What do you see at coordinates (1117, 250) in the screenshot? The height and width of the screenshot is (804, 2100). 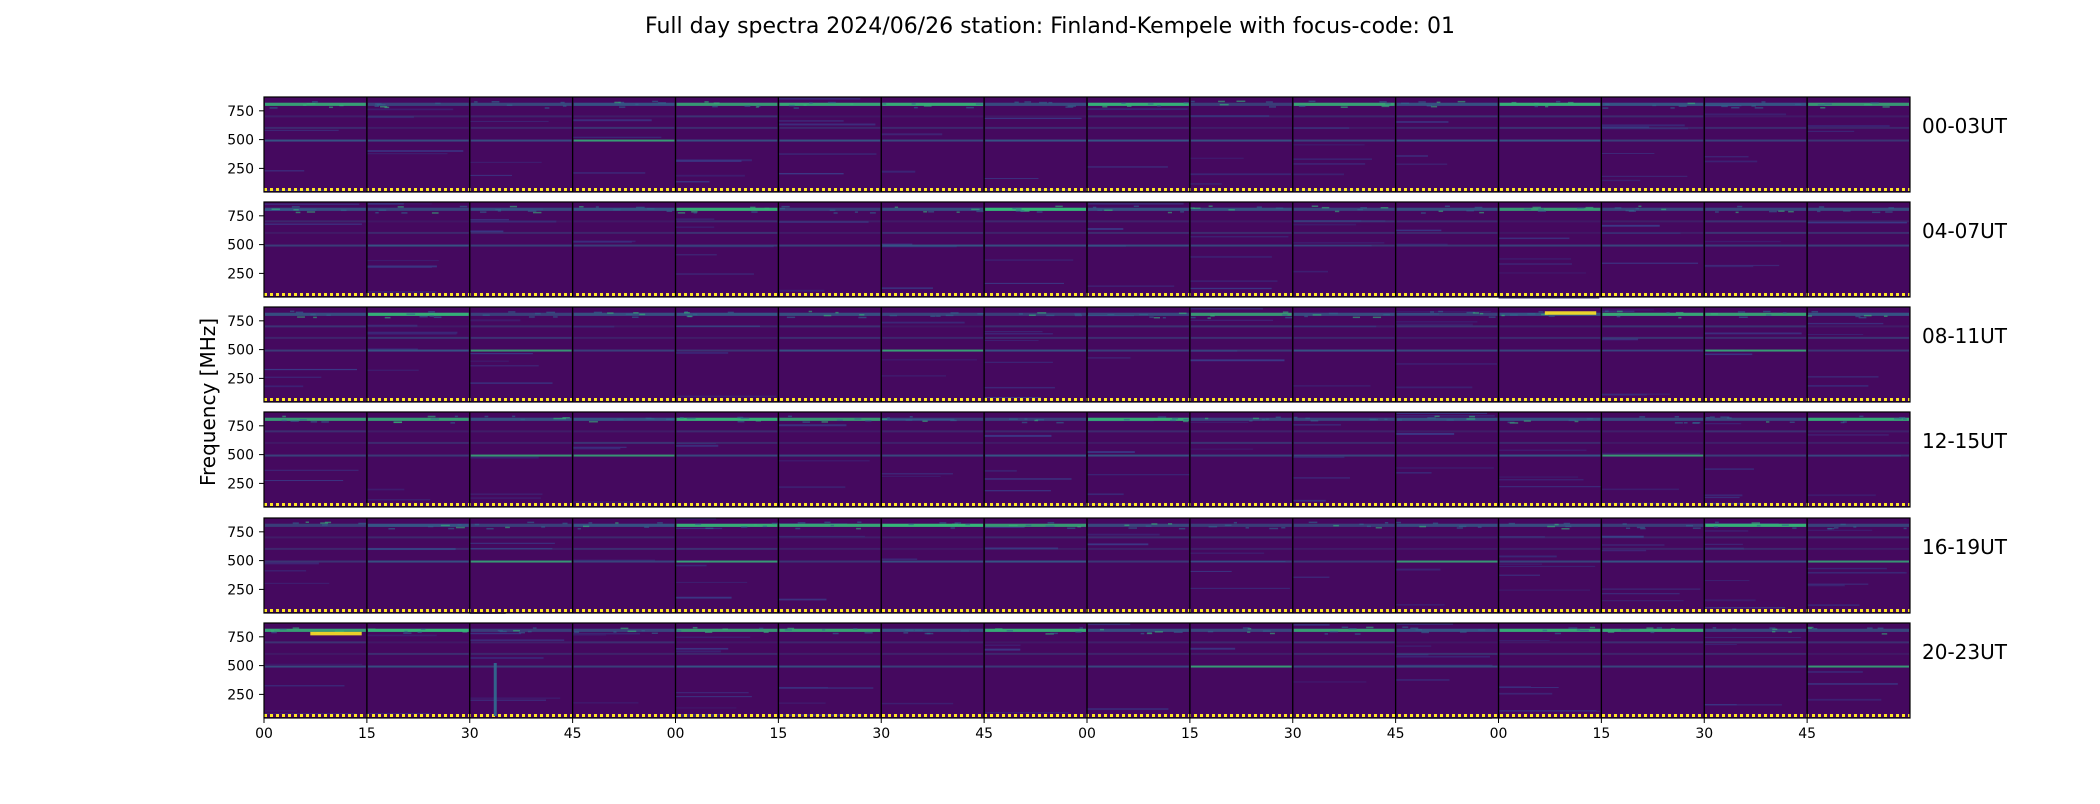 I see `spectra-row-04-07ut: 750 500 250 04-07UT` at bounding box center [1117, 250].